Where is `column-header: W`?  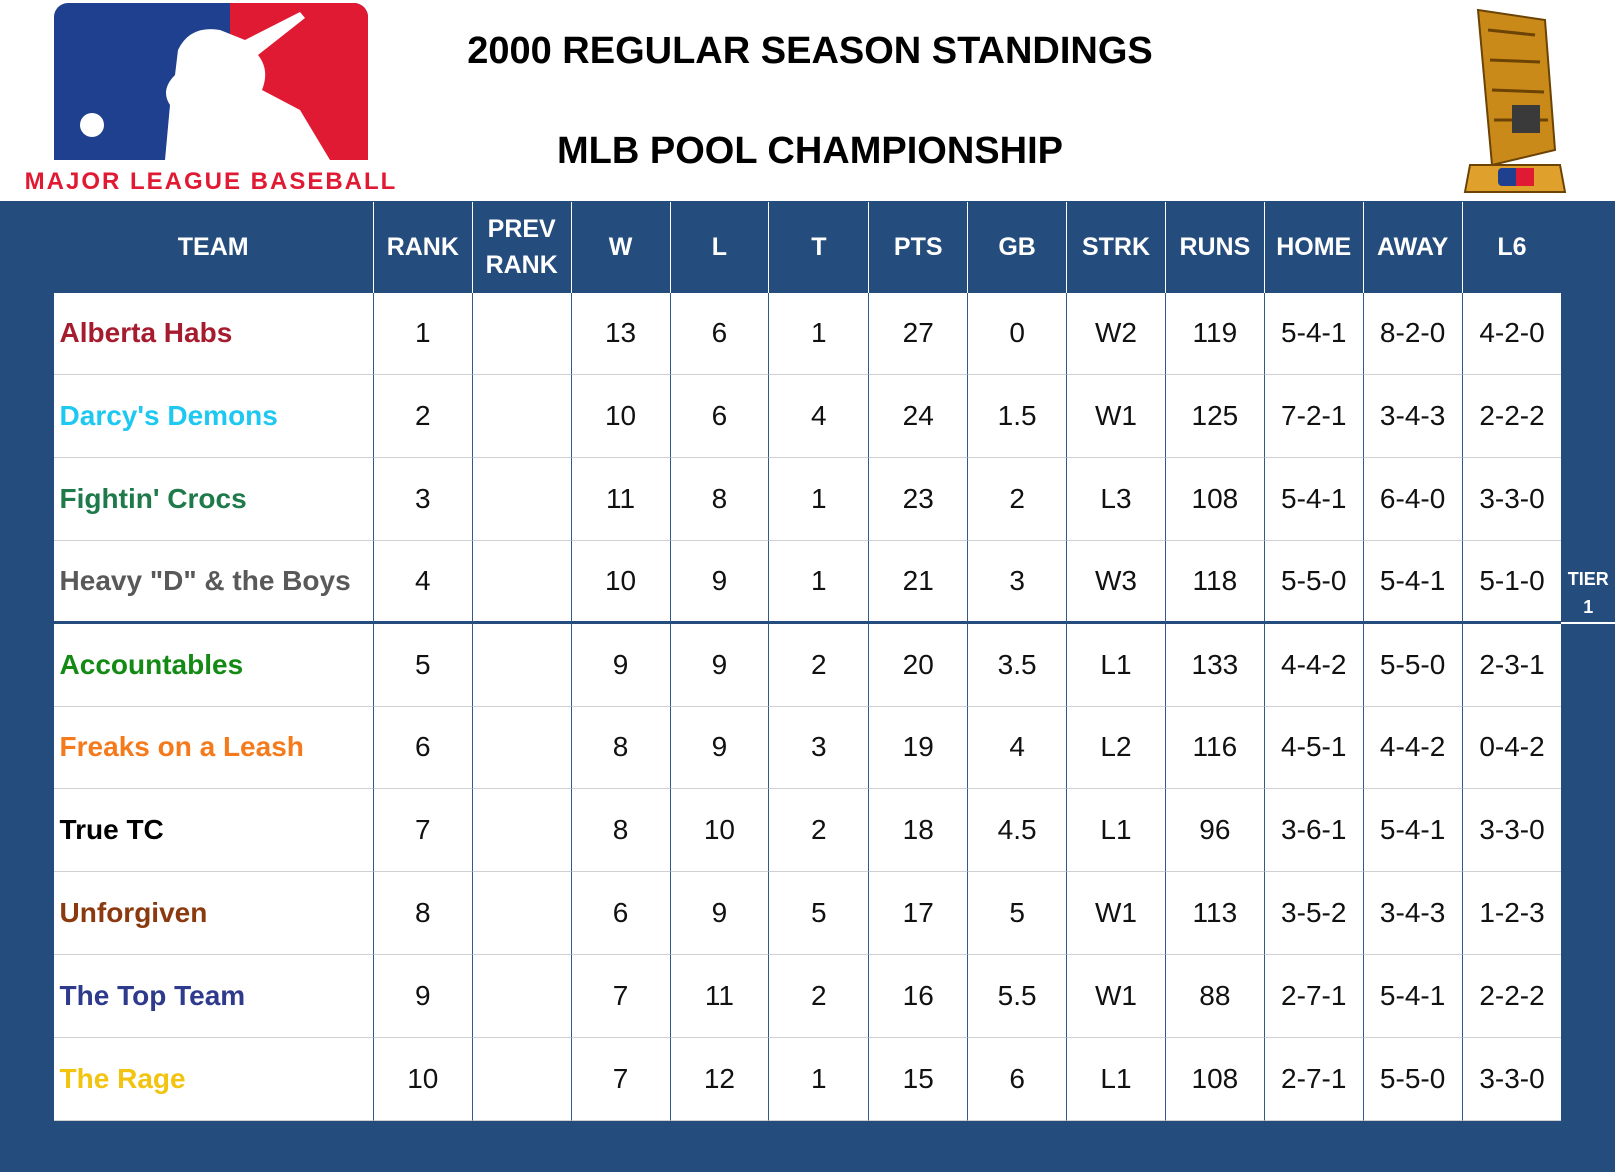
column-header: W is located at coordinates (621, 247).